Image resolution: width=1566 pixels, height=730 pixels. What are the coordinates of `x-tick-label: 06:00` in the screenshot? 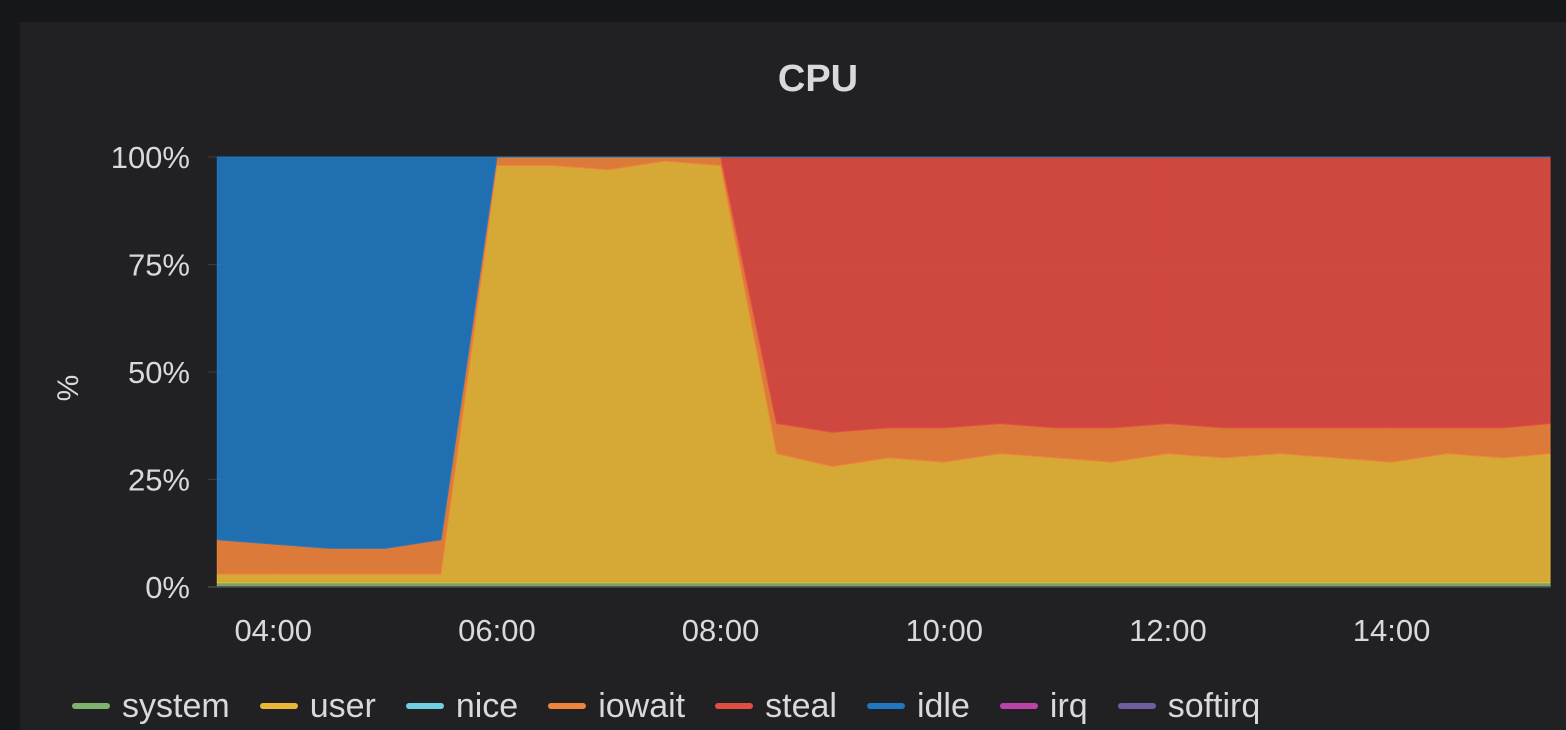 It's located at (497, 630).